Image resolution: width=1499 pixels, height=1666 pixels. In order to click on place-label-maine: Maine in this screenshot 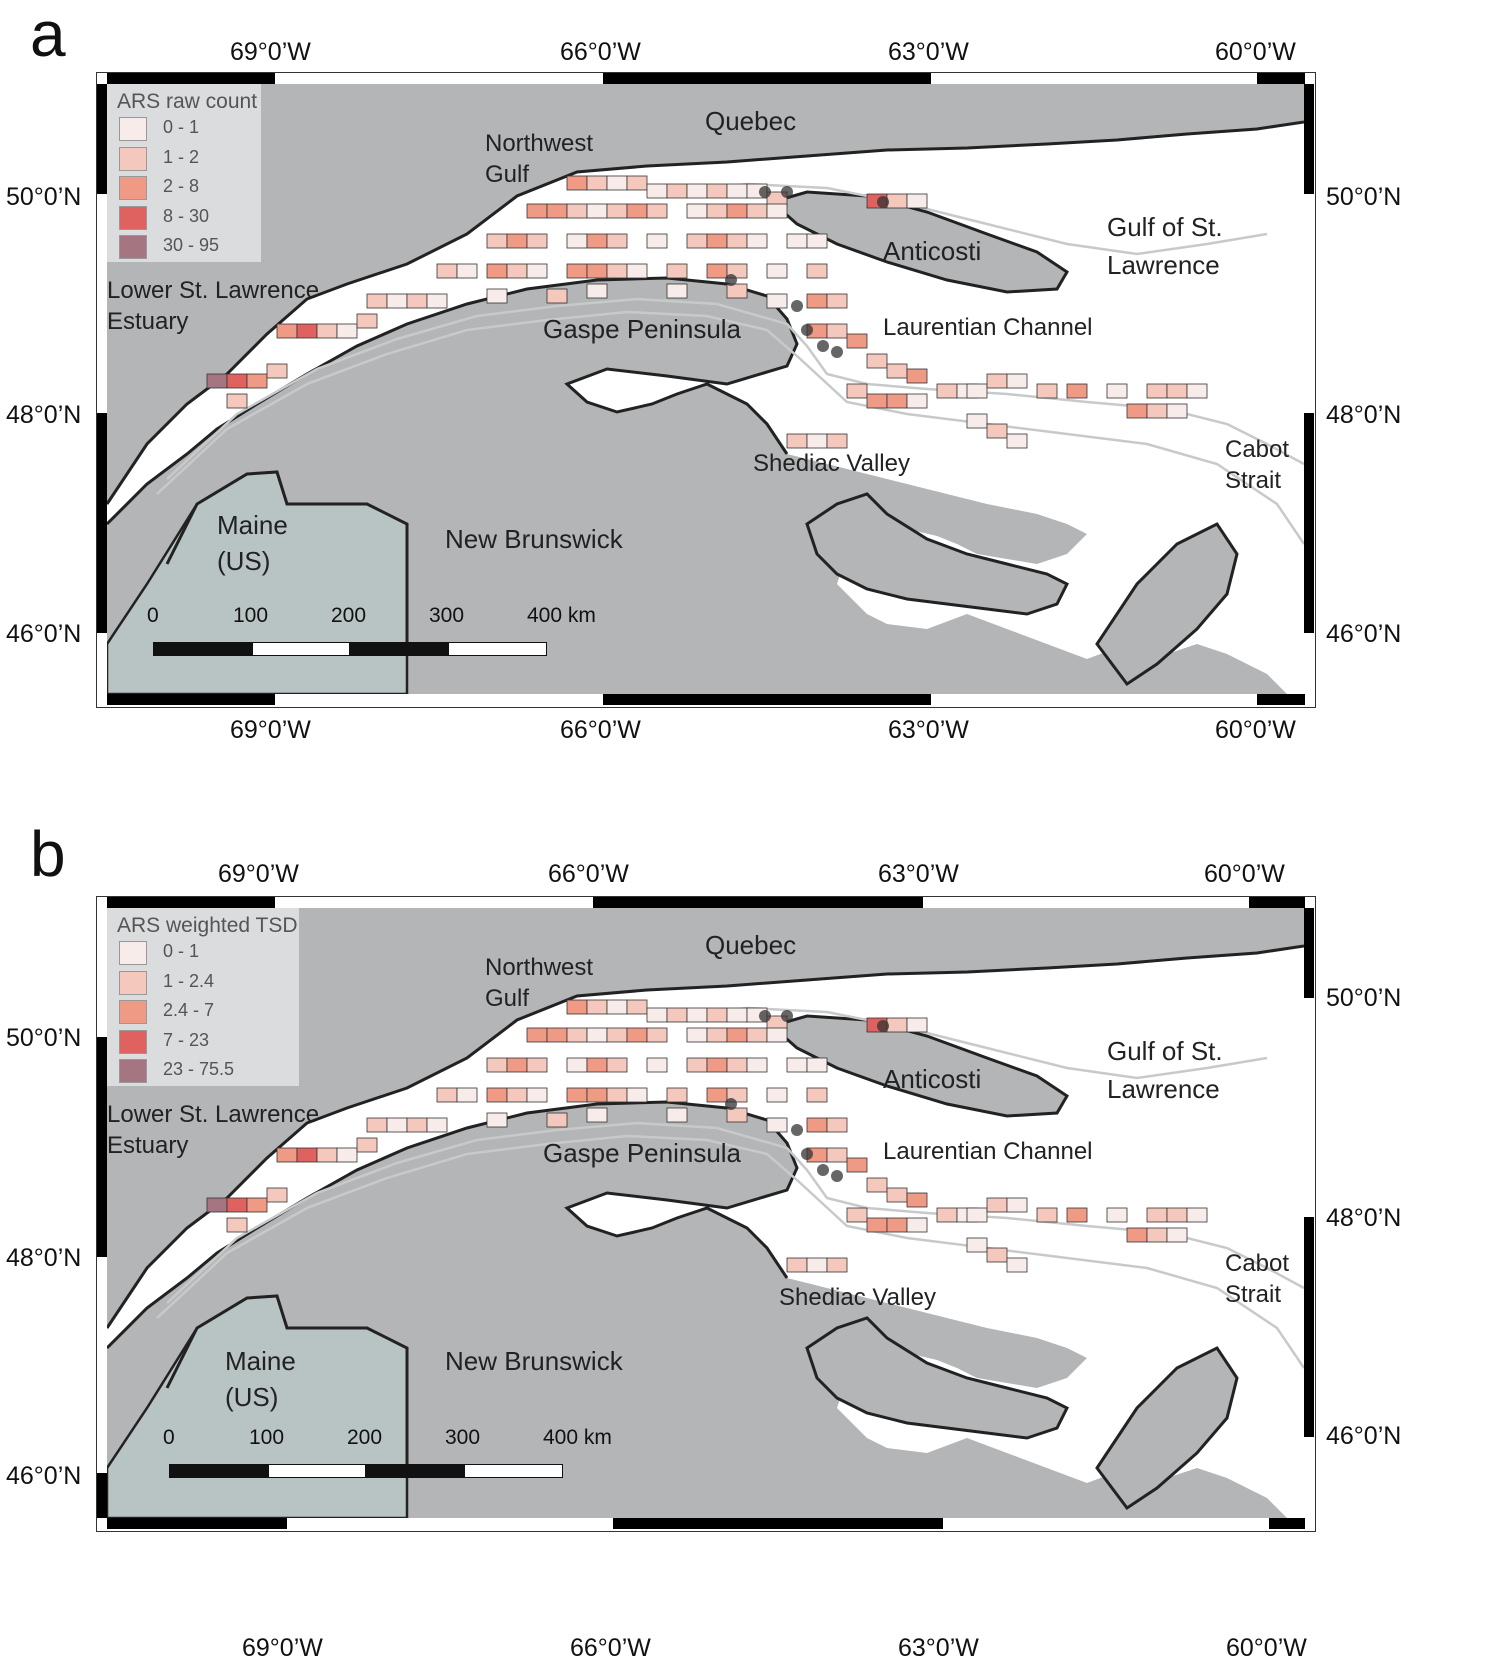, I will do `click(260, 1361)`.